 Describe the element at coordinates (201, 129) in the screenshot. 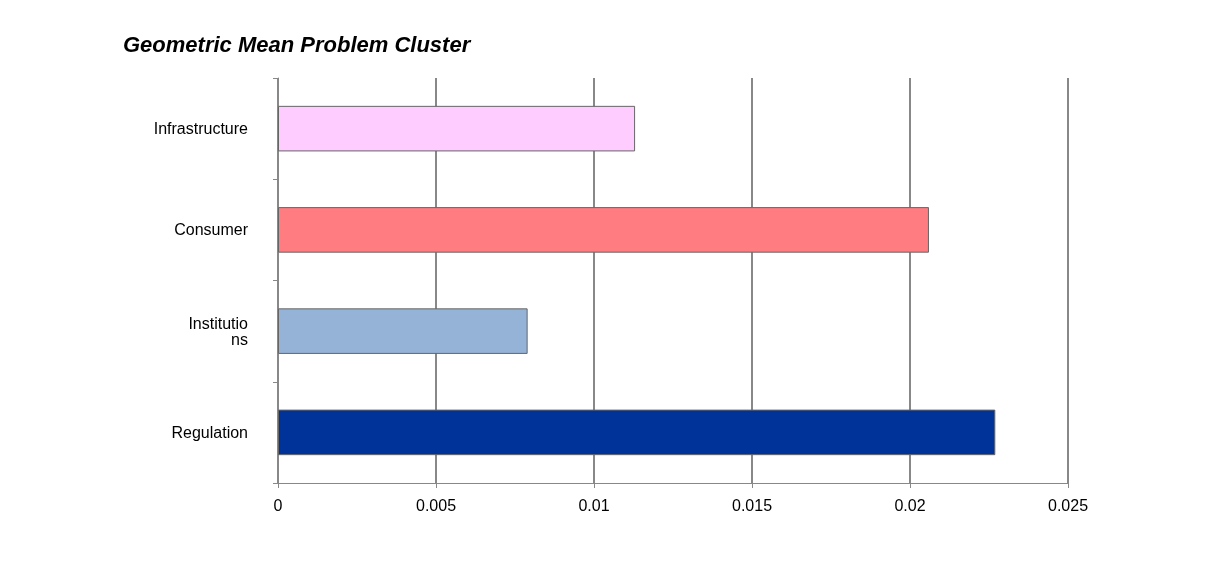

I see `y-tick-label: Infrastructure` at that location.